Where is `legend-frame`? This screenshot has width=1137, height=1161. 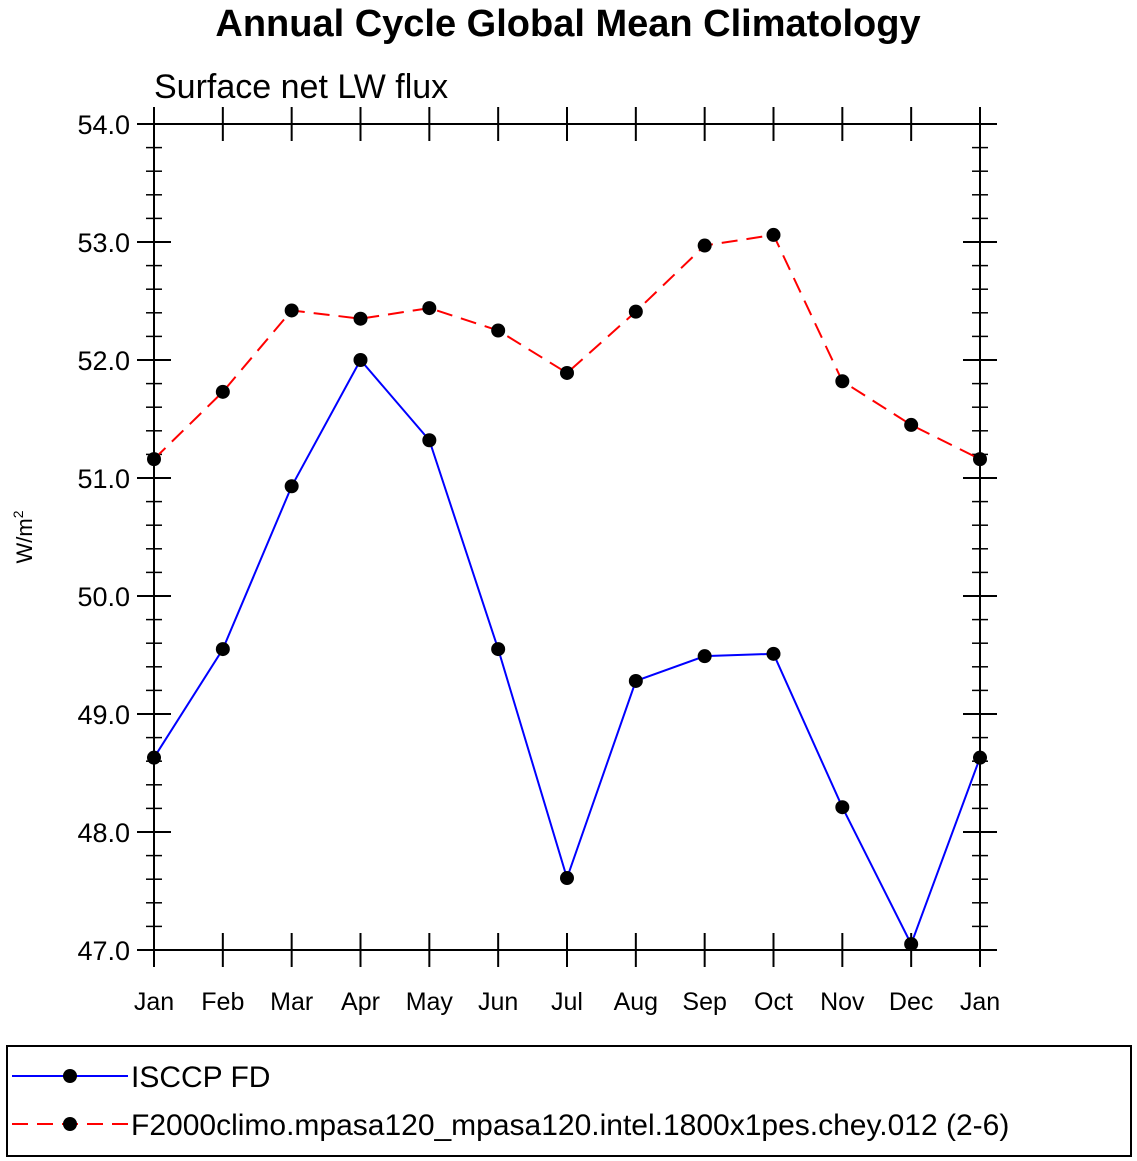 legend-frame is located at coordinates (569, 1101).